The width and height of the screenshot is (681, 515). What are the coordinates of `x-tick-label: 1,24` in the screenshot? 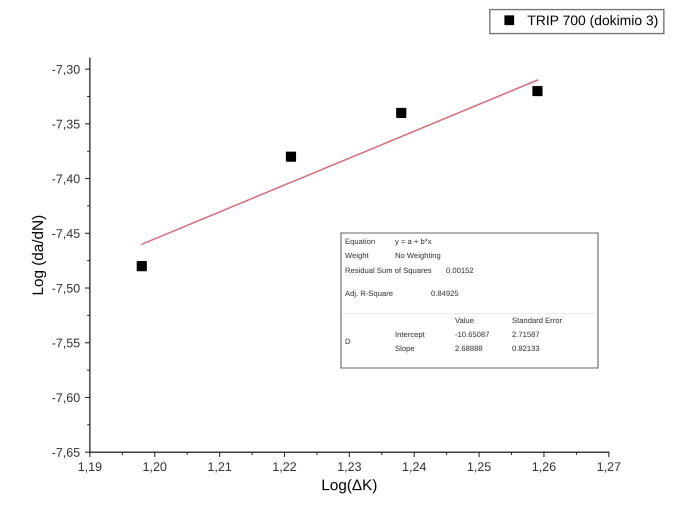 It's located at (414, 467).